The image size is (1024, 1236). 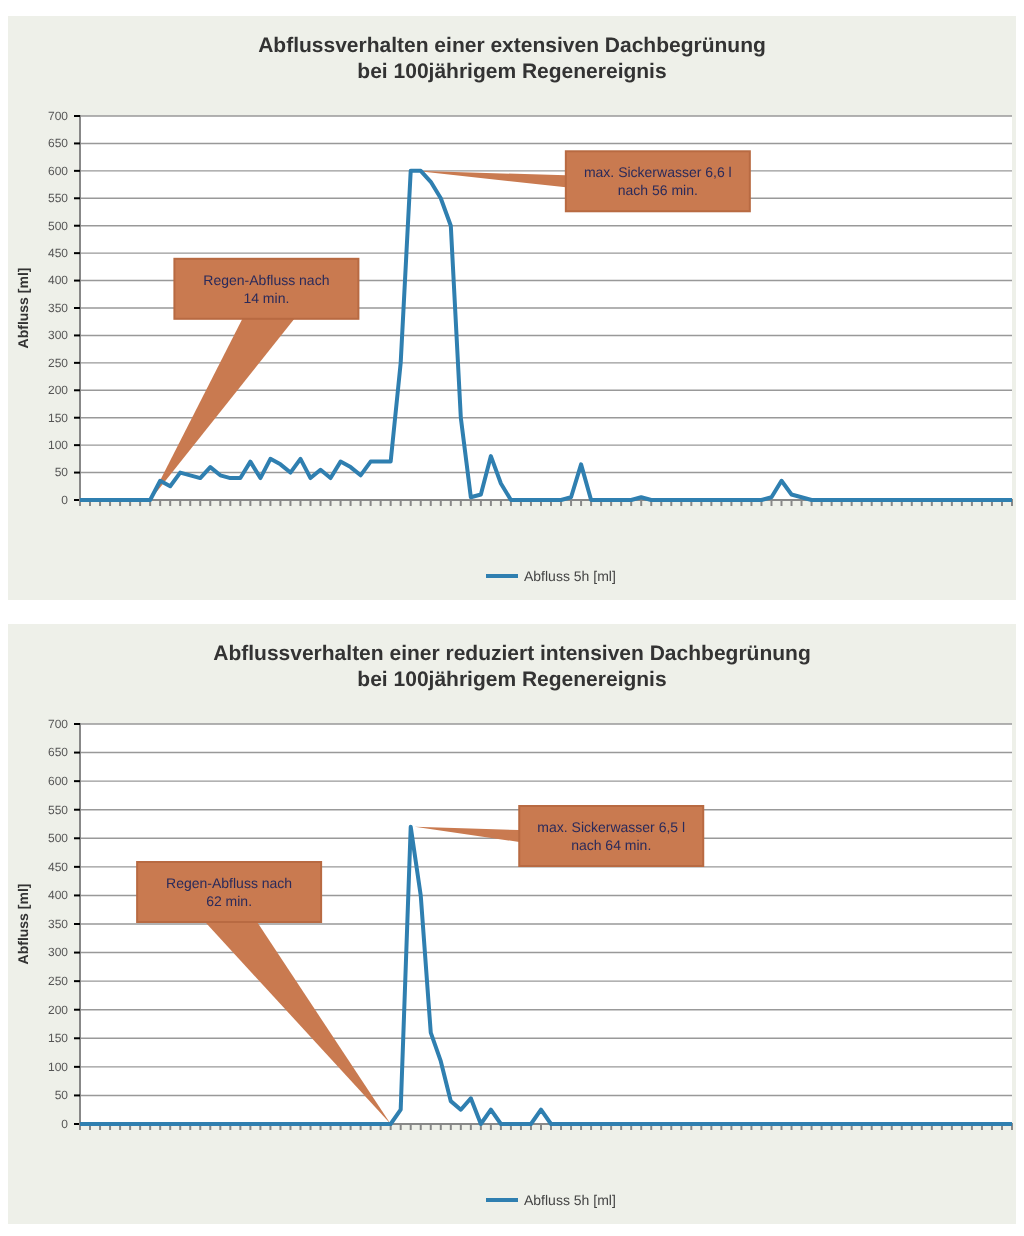 I want to click on chart-title: Abflussverhalten einer extensiven Dachbegrünung bei 100jährigem Regenereignis, so click(x=512, y=59).